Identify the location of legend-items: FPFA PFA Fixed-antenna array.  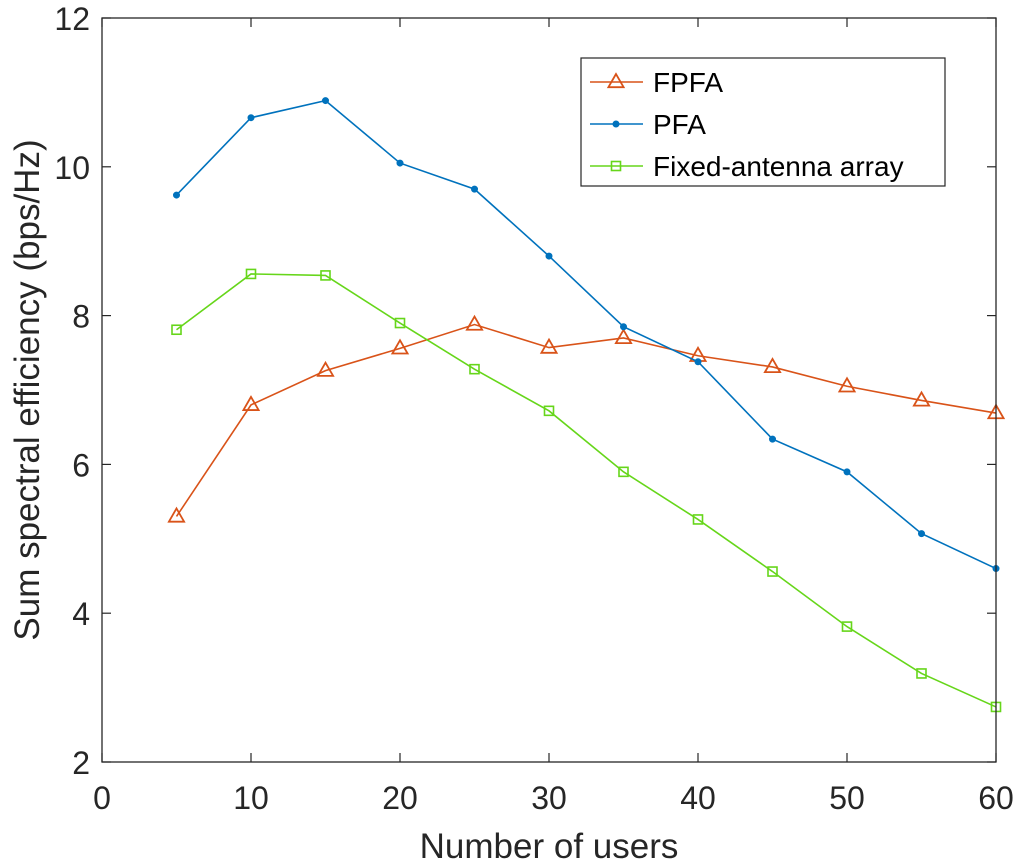
(747, 124).